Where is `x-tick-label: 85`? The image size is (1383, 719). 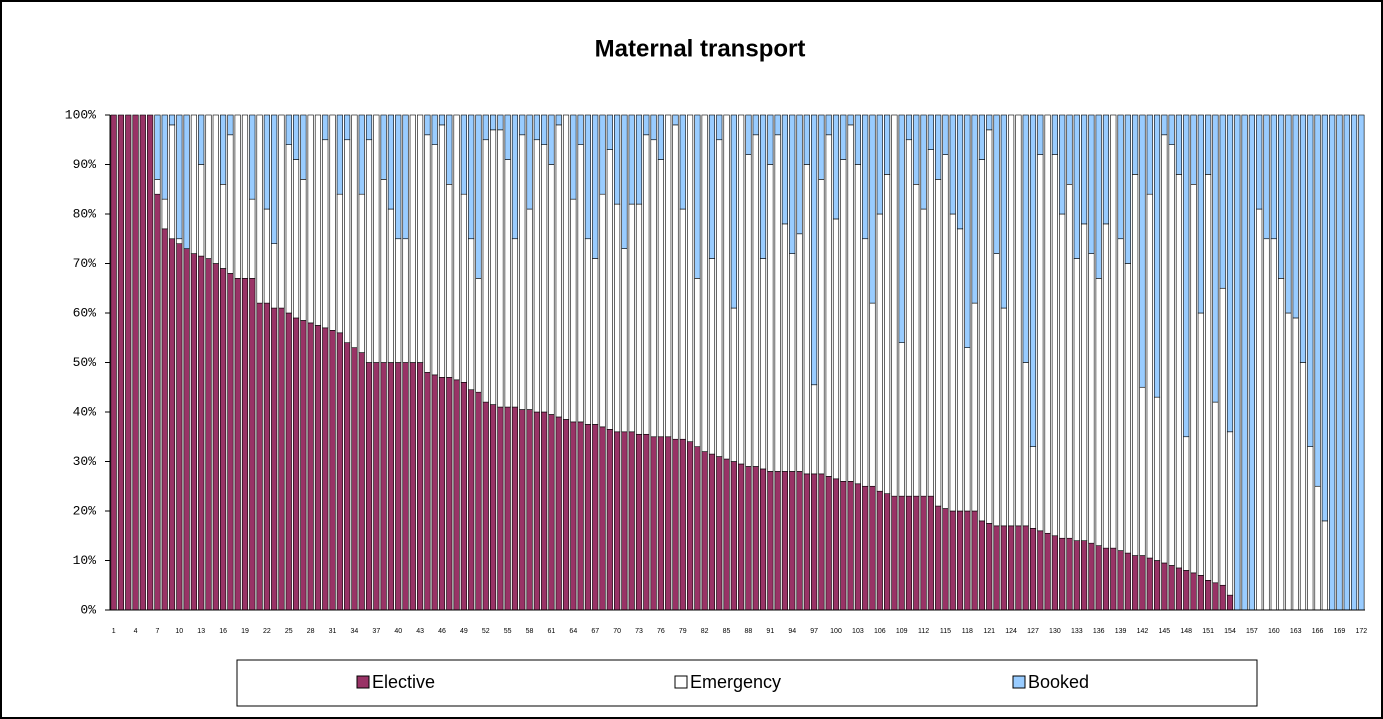
x-tick-label: 85 is located at coordinates (727, 631).